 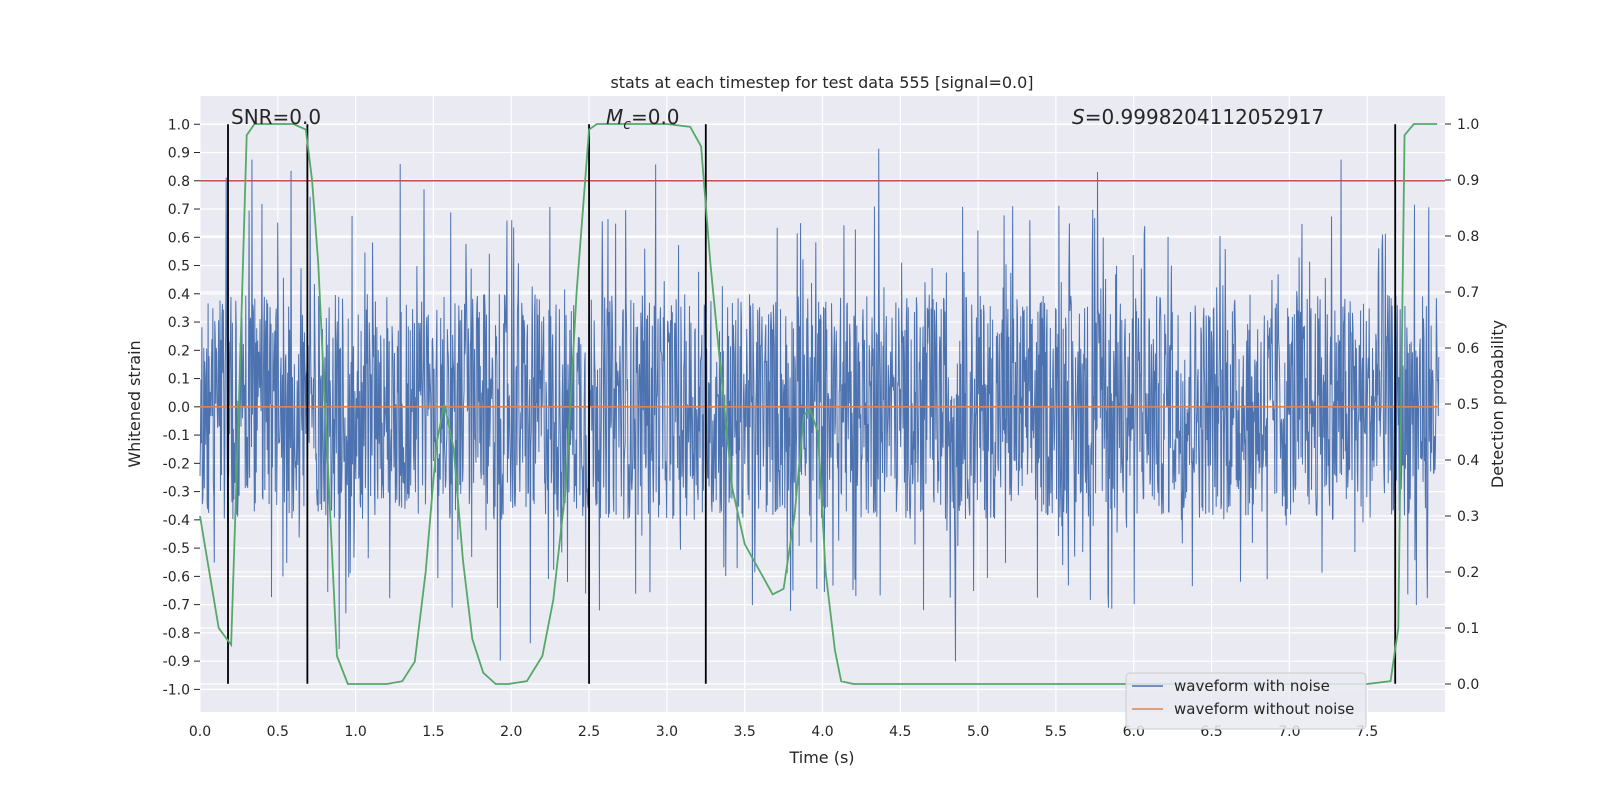 I want to click on y-tick-label: -0.4, so click(x=176, y=521).